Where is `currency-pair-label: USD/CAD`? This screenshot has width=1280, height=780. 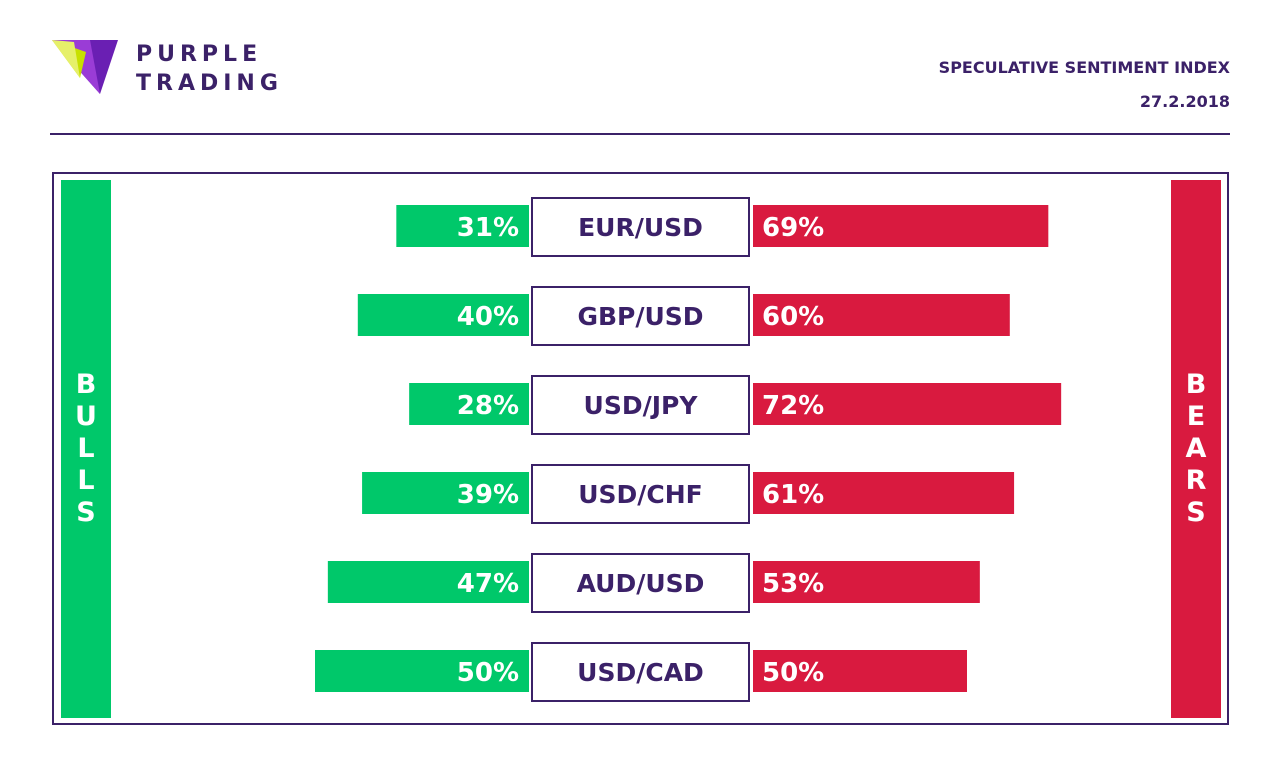 currency-pair-label: USD/CAD is located at coordinates (640, 672).